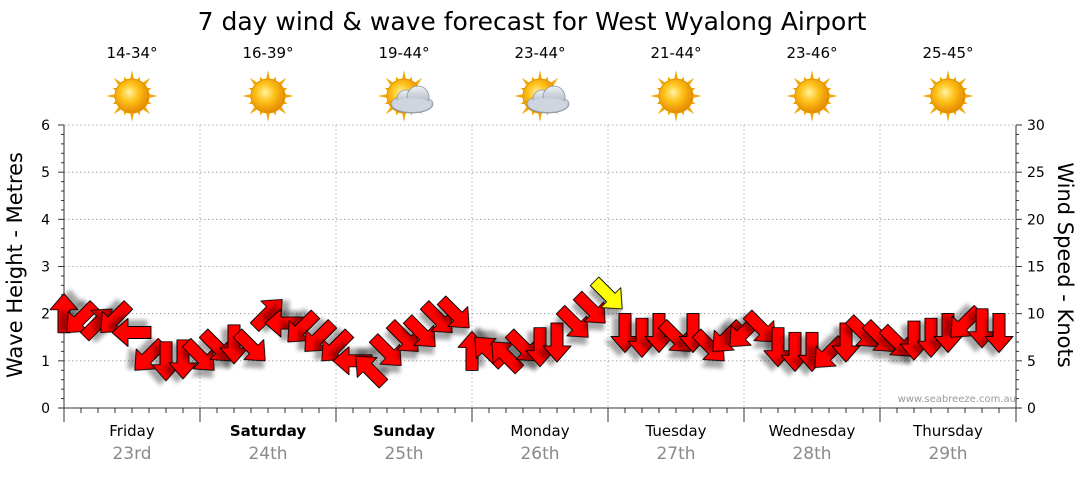  I want to click on day-temperature: 23-46°, so click(811, 53).